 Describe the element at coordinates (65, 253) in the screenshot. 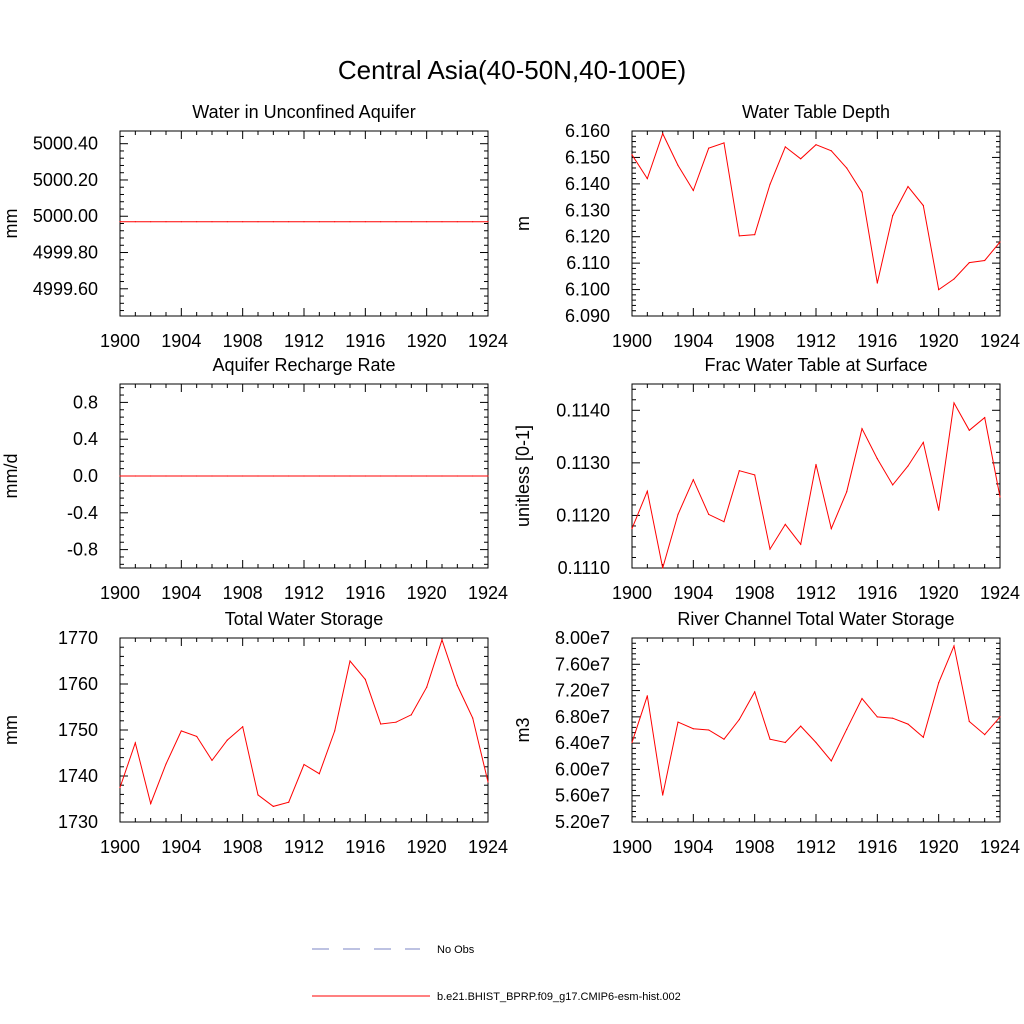

I see `y-tick-label: 4999.80` at that location.